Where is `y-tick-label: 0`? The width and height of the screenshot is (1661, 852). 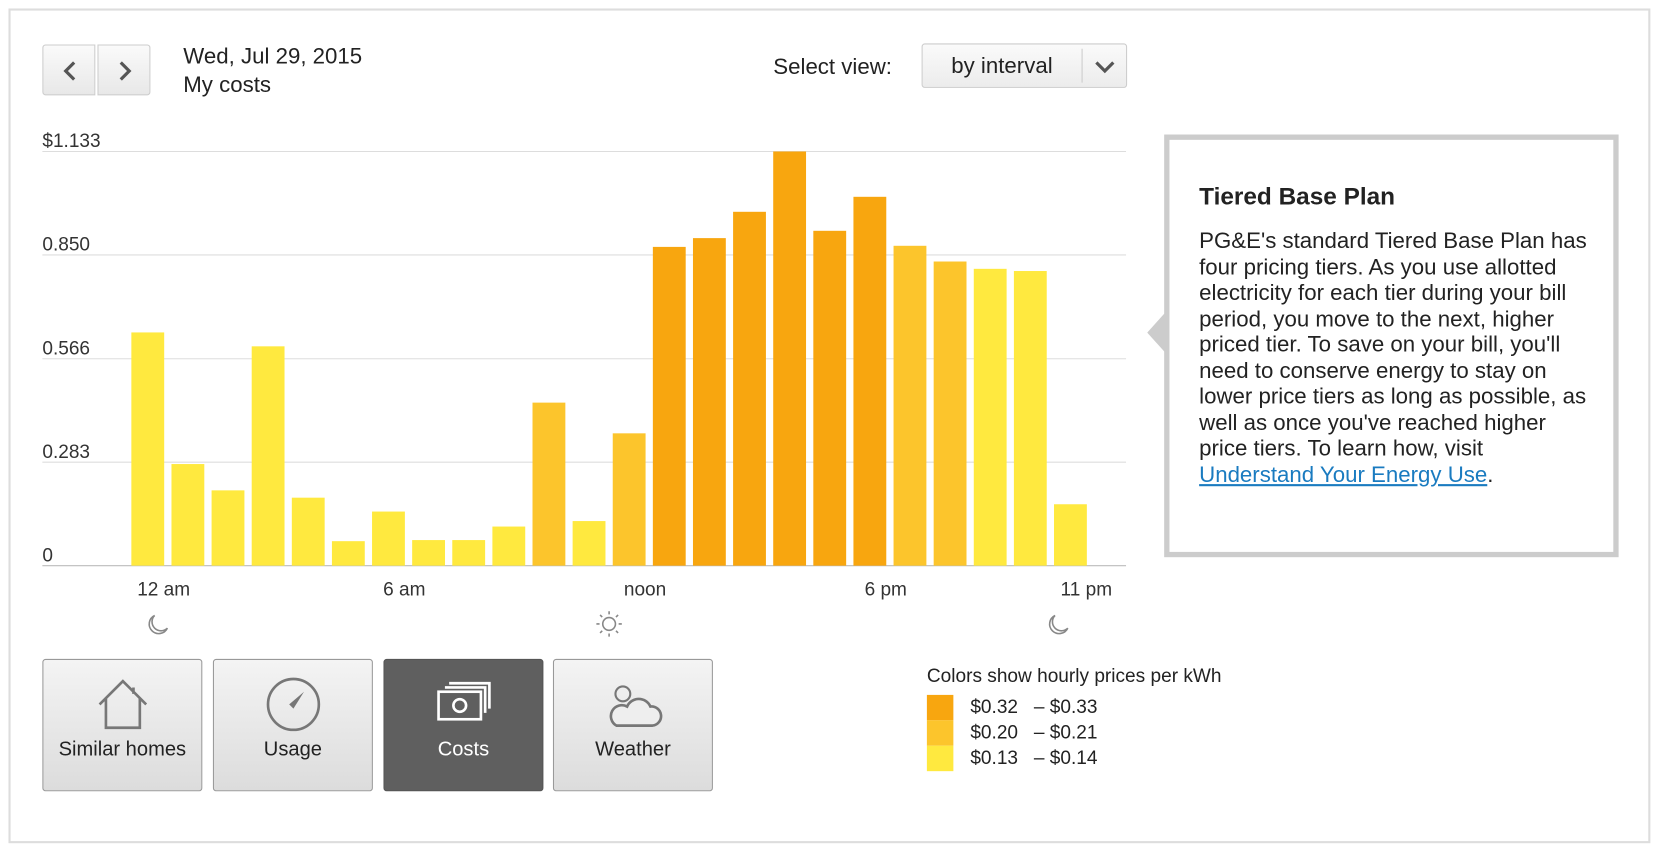 y-tick-label: 0 is located at coordinates (47, 555).